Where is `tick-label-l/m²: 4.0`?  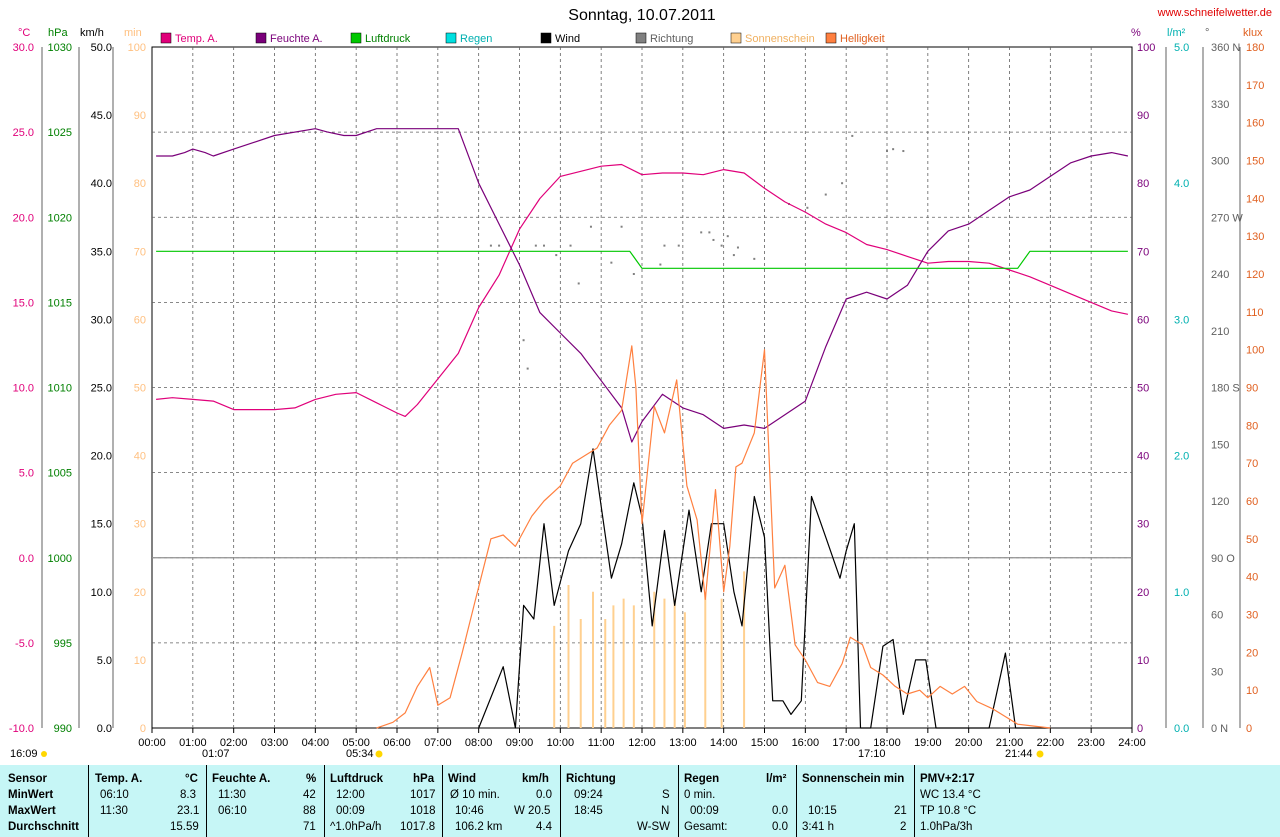
tick-label-l/m²: 4.0 is located at coordinates (1181, 184).